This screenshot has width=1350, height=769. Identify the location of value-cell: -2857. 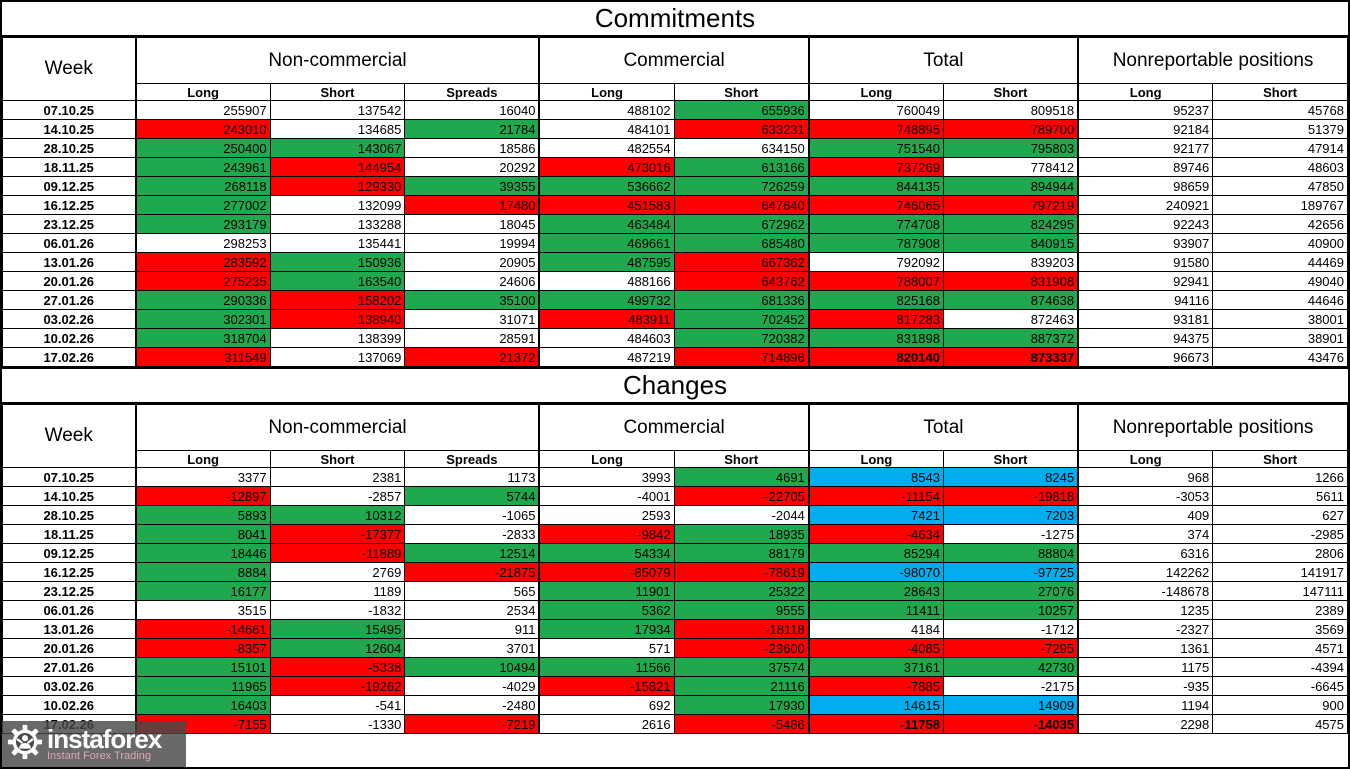
(337, 496).